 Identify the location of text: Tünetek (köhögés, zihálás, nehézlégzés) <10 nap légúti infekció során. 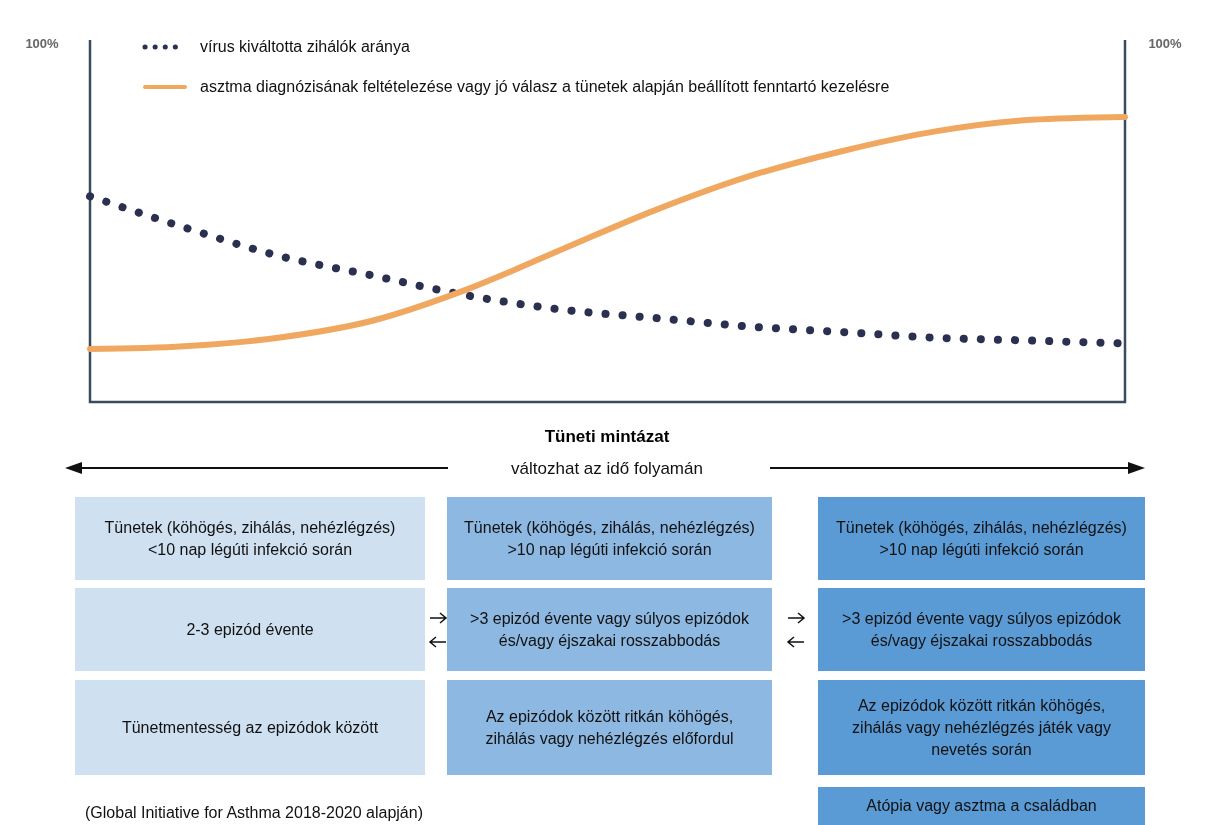
(250, 538).